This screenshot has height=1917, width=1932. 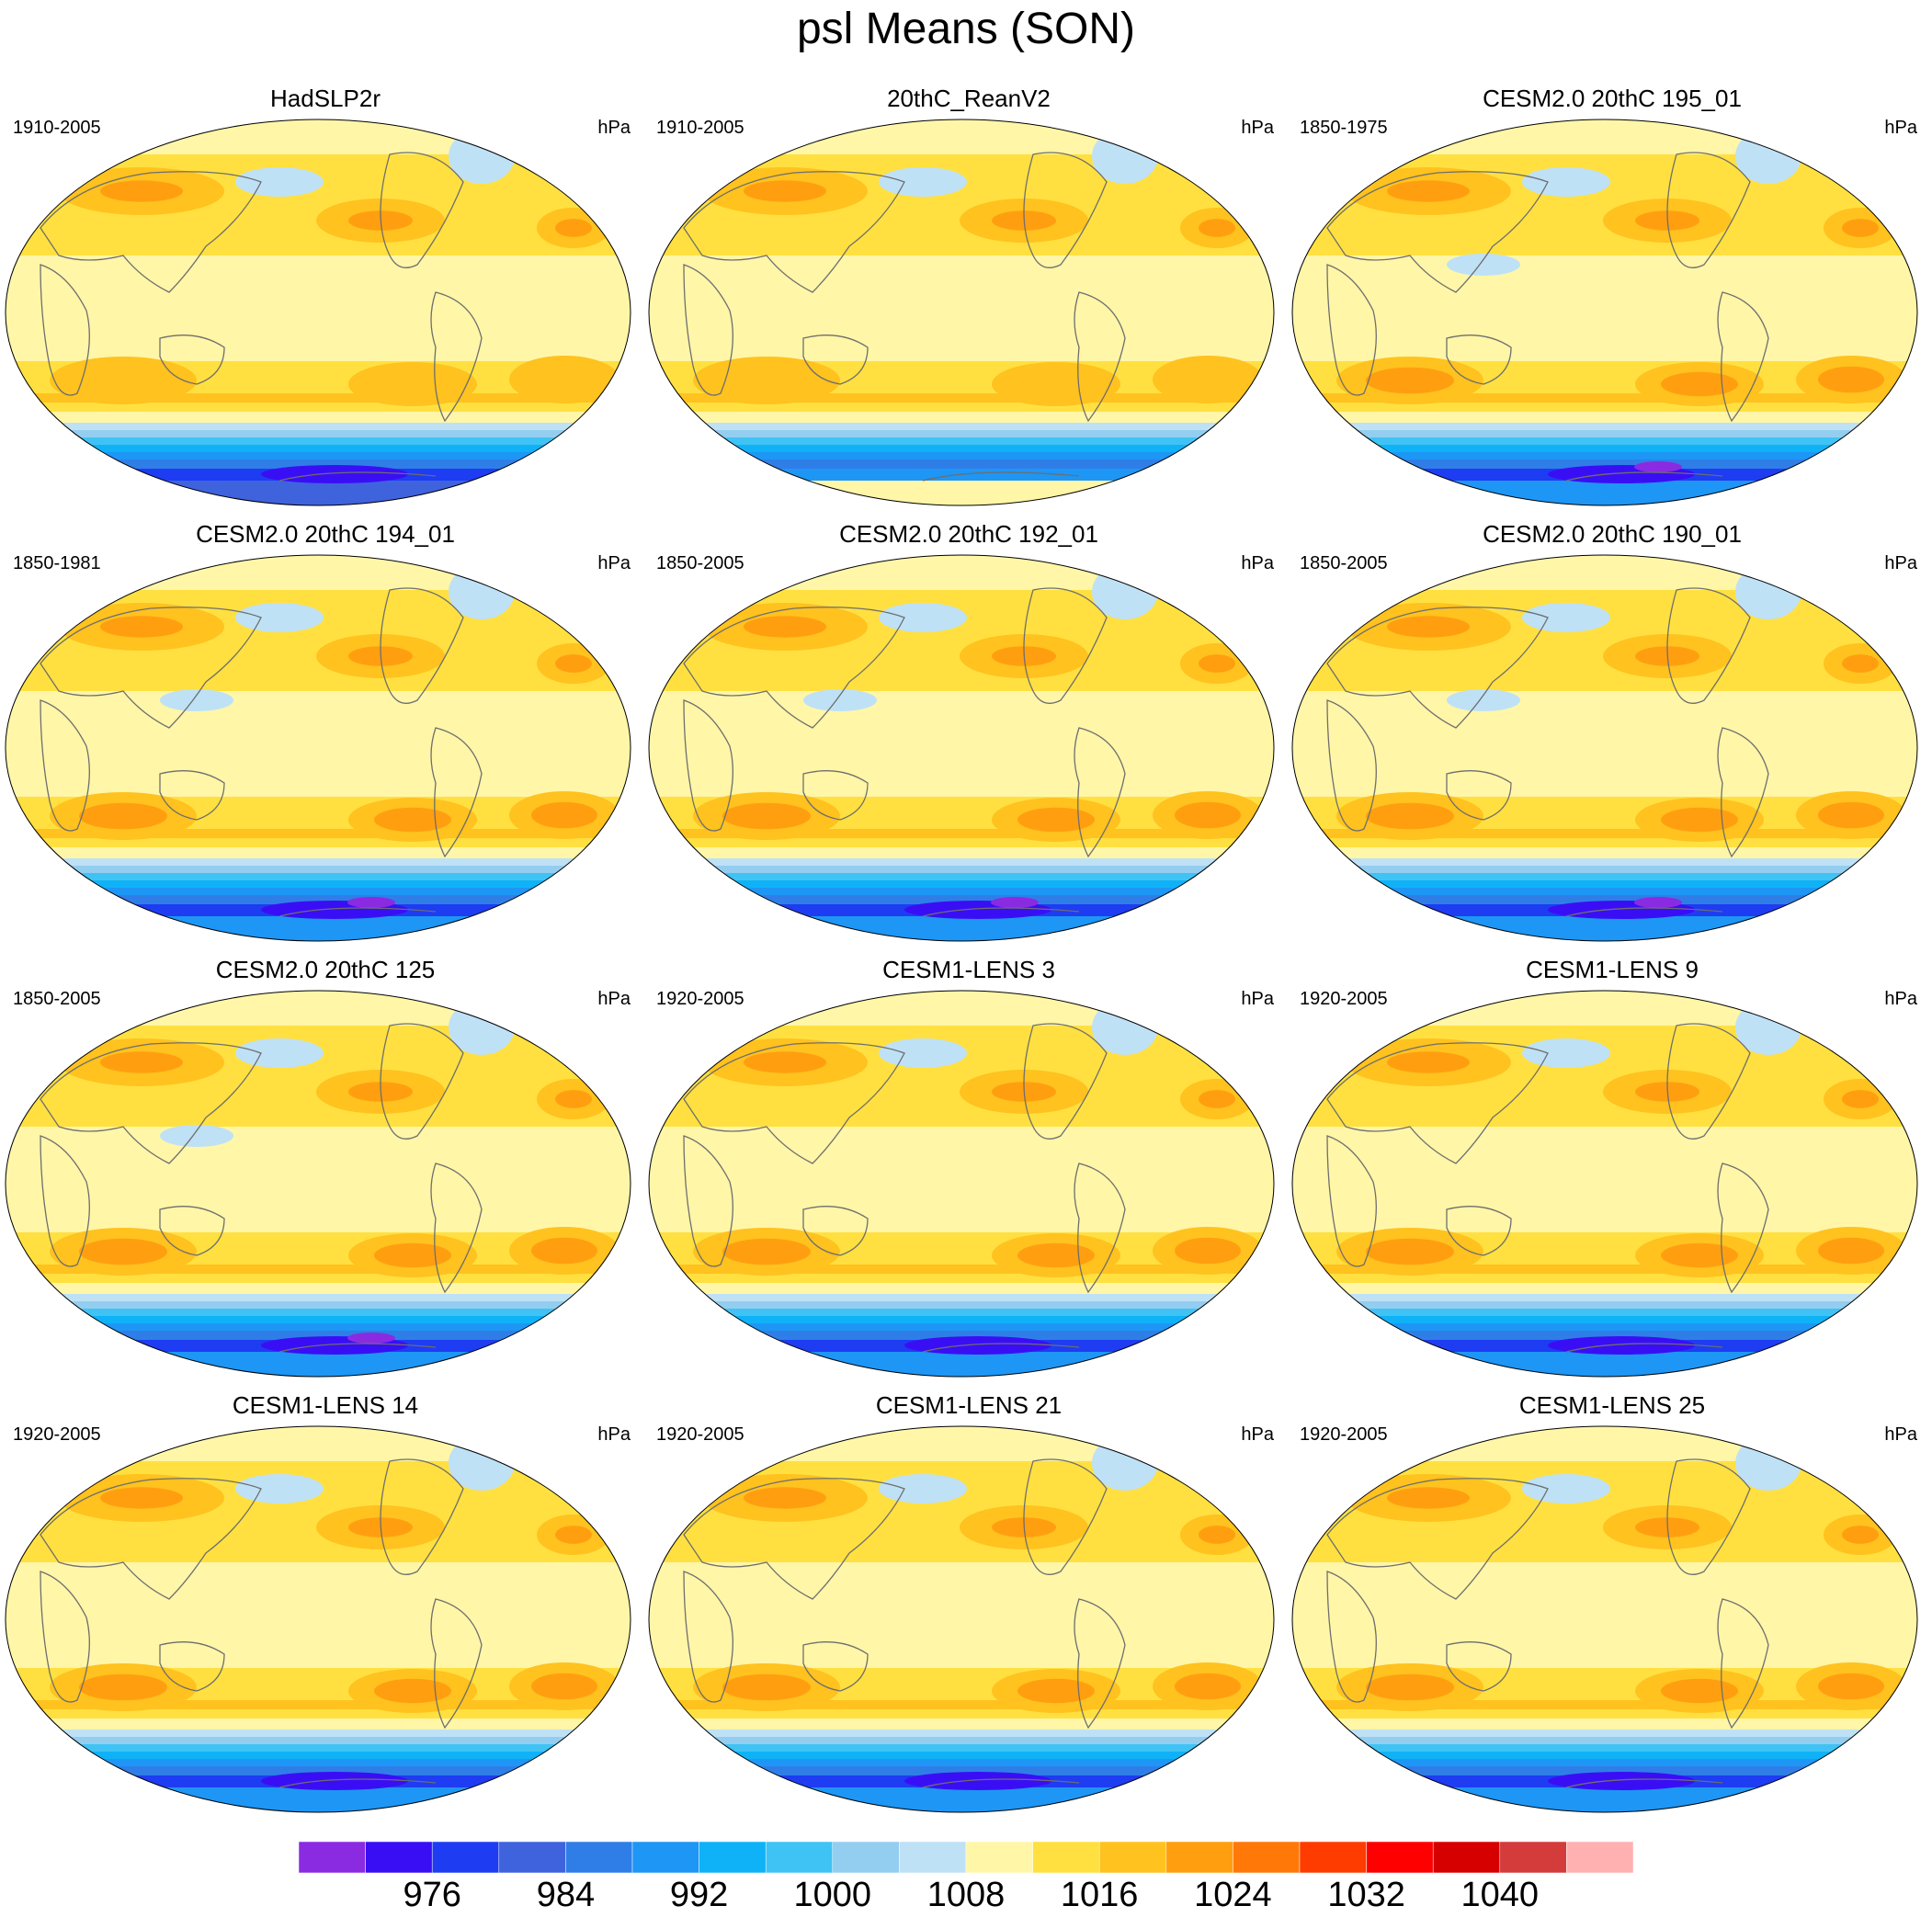 What do you see at coordinates (966, 1895) in the screenshot?
I see `colorbar-tick-label: 1008` at bounding box center [966, 1895].